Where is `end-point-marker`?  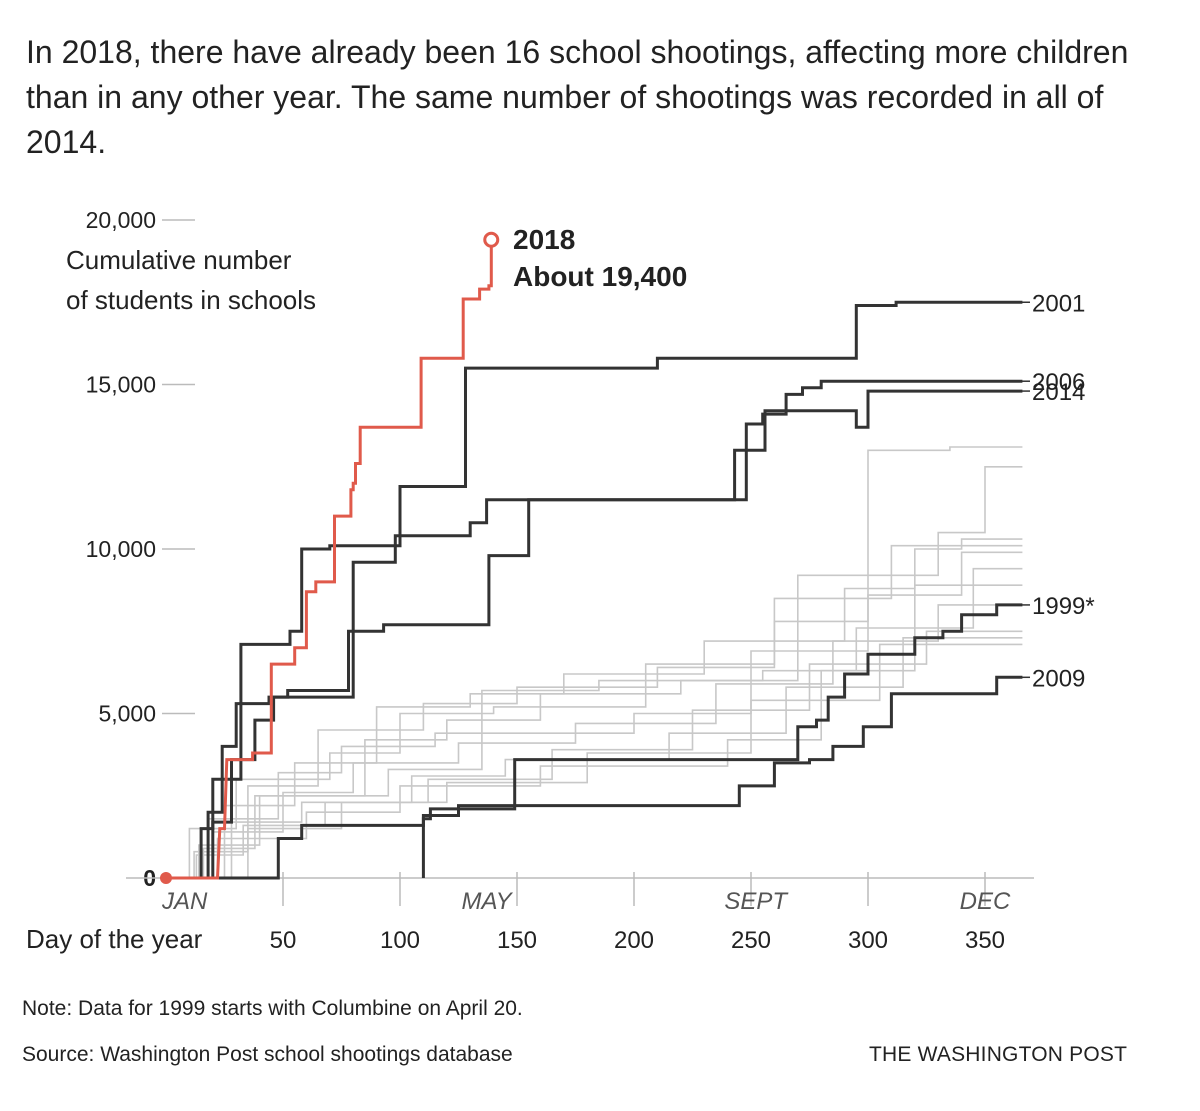 end-point-marker is located at coordinates (491, 239).